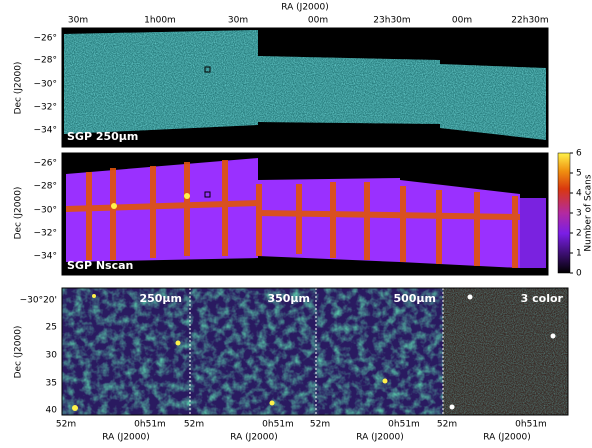 Image resolution: width=592 pixels, height=448 pixels. What do you see at coordinates (579, 254) in the screenshot?
I see `colorbar-tick-label: 1` at bounding box center [579, 254].